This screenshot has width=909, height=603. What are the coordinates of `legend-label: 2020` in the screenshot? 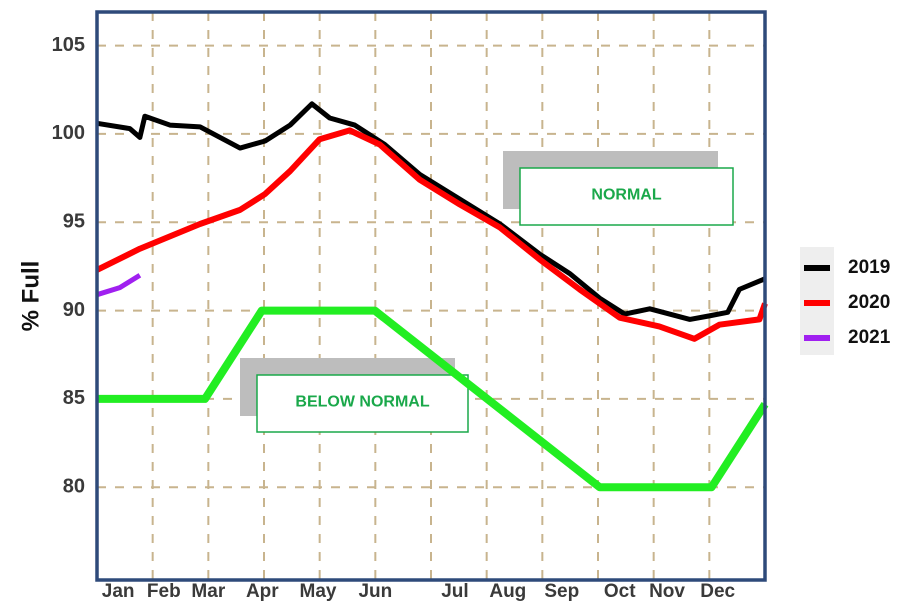 It's located at (869, 302).